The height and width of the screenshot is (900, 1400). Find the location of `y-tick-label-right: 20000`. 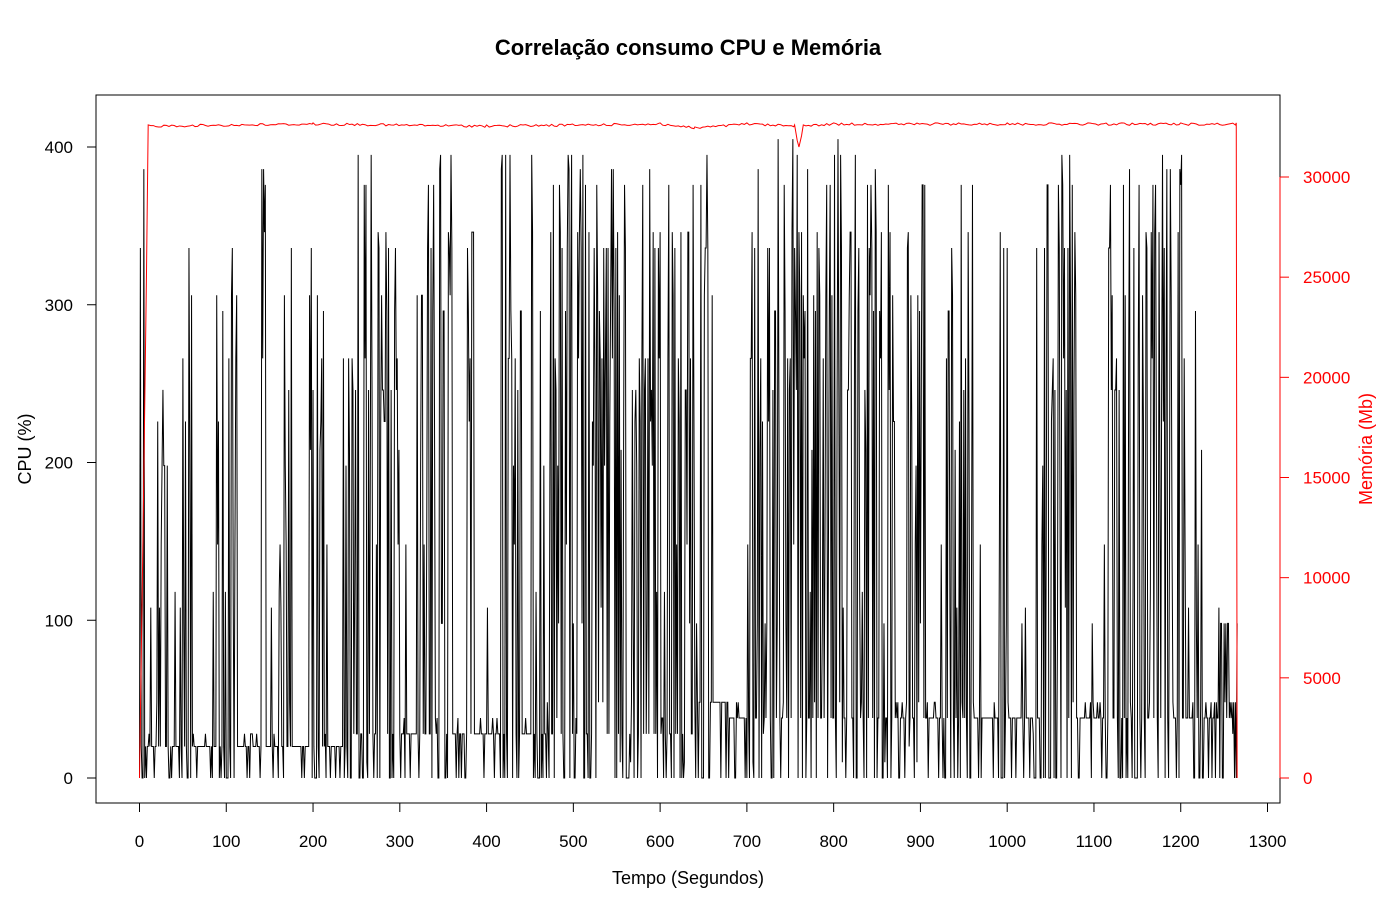

y-tick-label-right: 20000 is located at coordinates (1326, 377).